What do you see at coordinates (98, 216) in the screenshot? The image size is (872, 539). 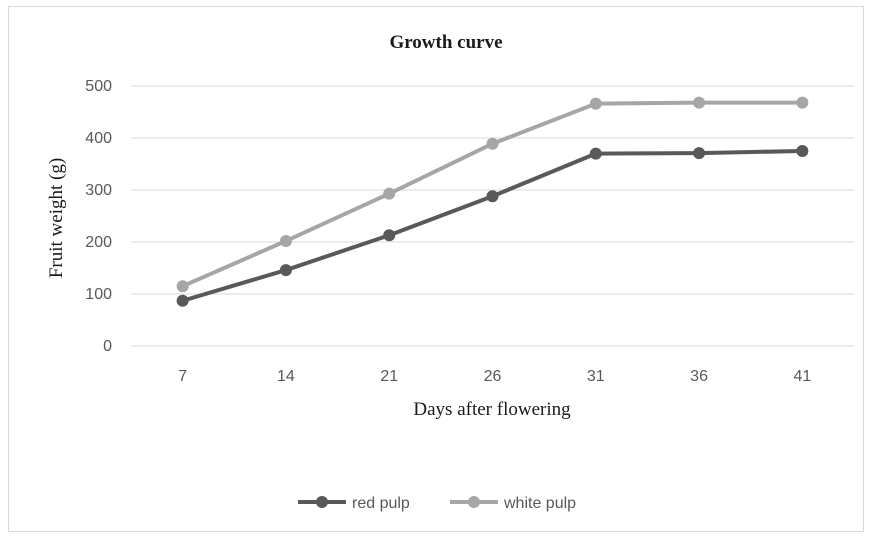 I see `y-tick-labels: 0 100 200 300 400 500` at bounding box center [98, 216].